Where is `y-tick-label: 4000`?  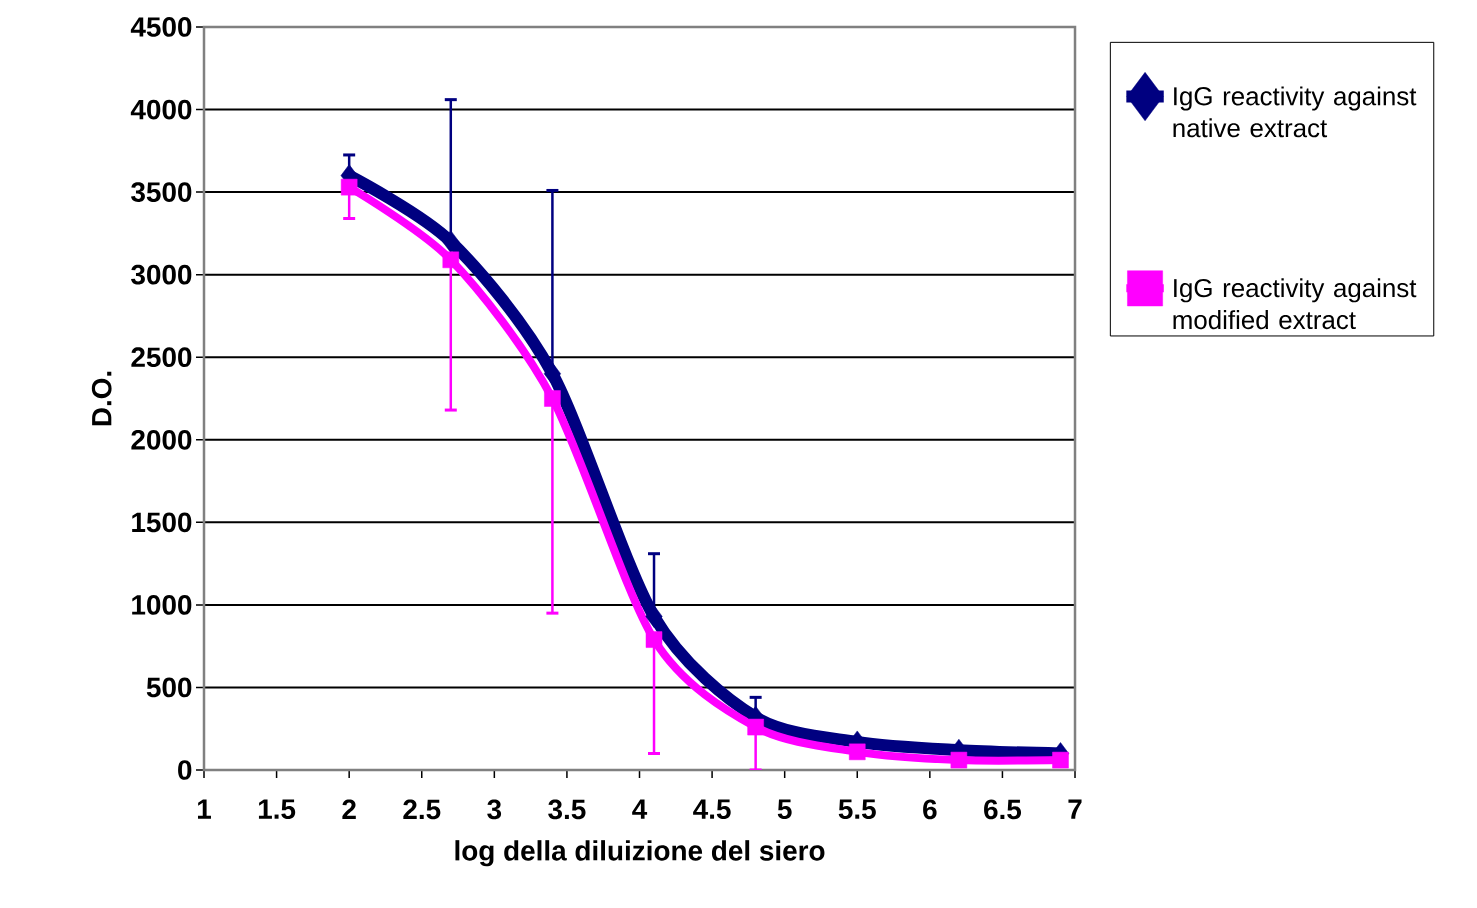 y-tick-label: 4000 is located at coordinates (161, 109).